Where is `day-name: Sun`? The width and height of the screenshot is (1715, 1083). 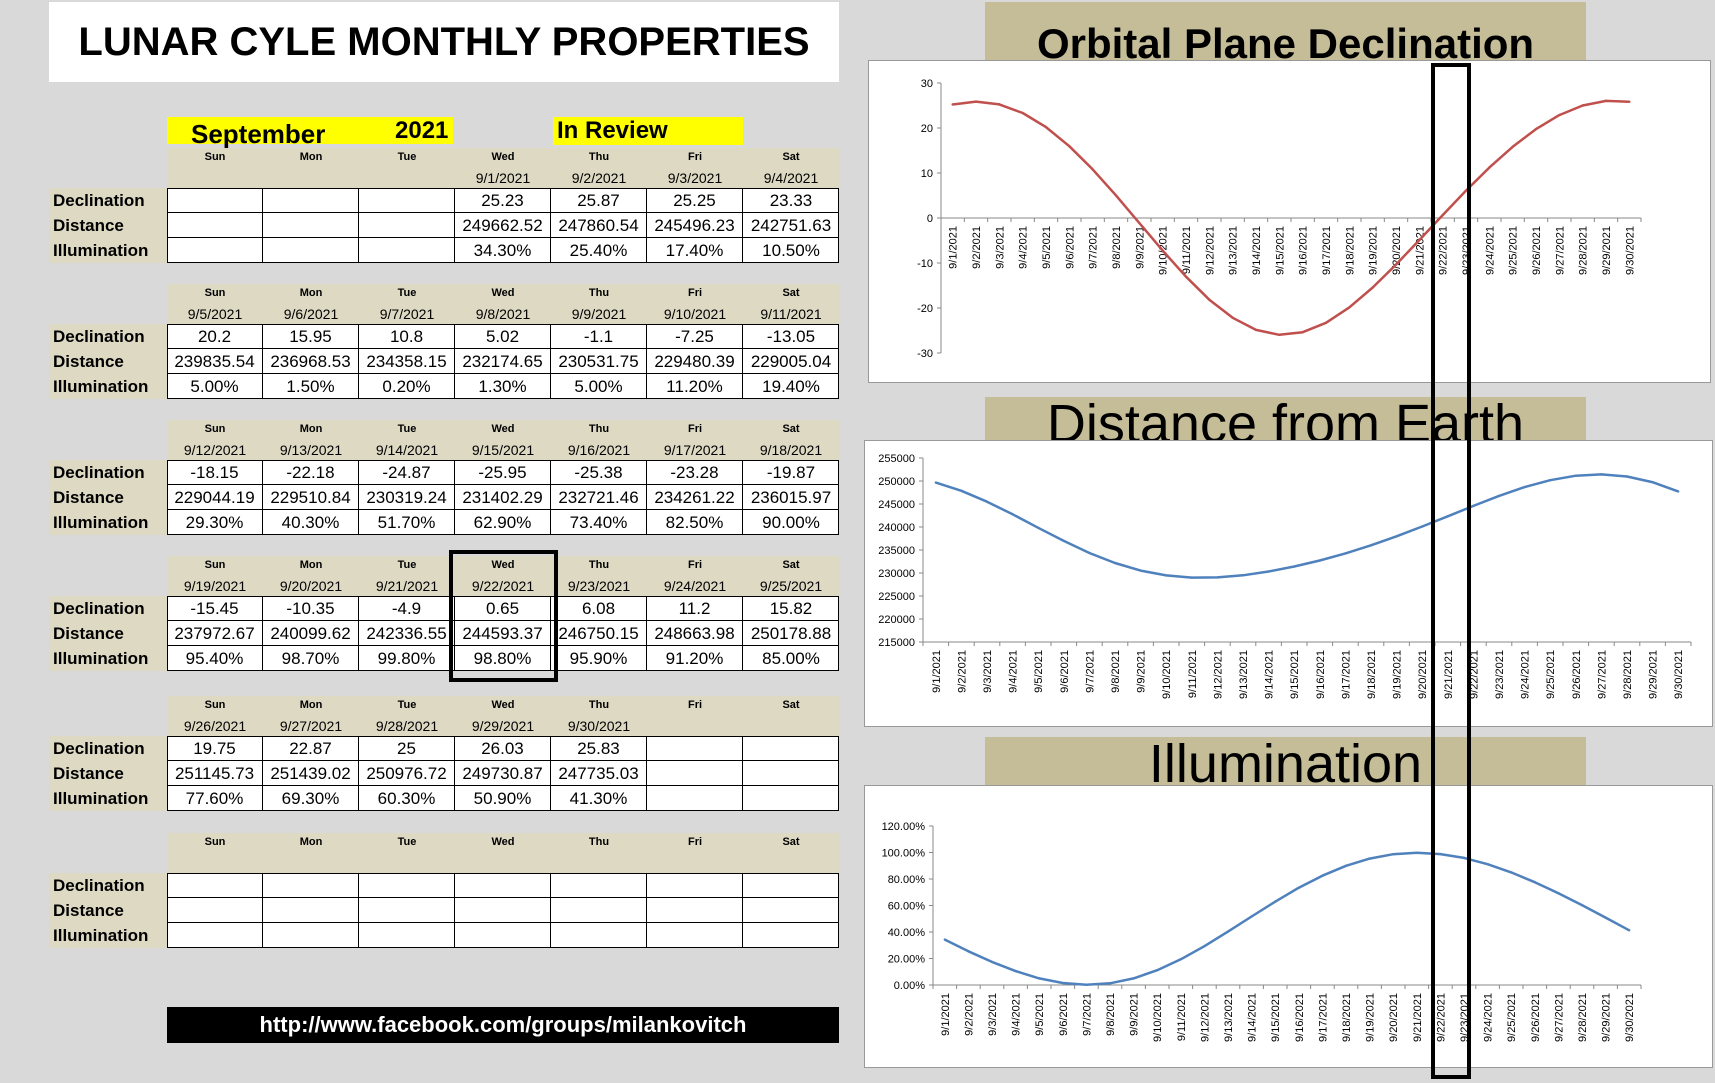 day-name: Sun is located at coordinates (215, 565).